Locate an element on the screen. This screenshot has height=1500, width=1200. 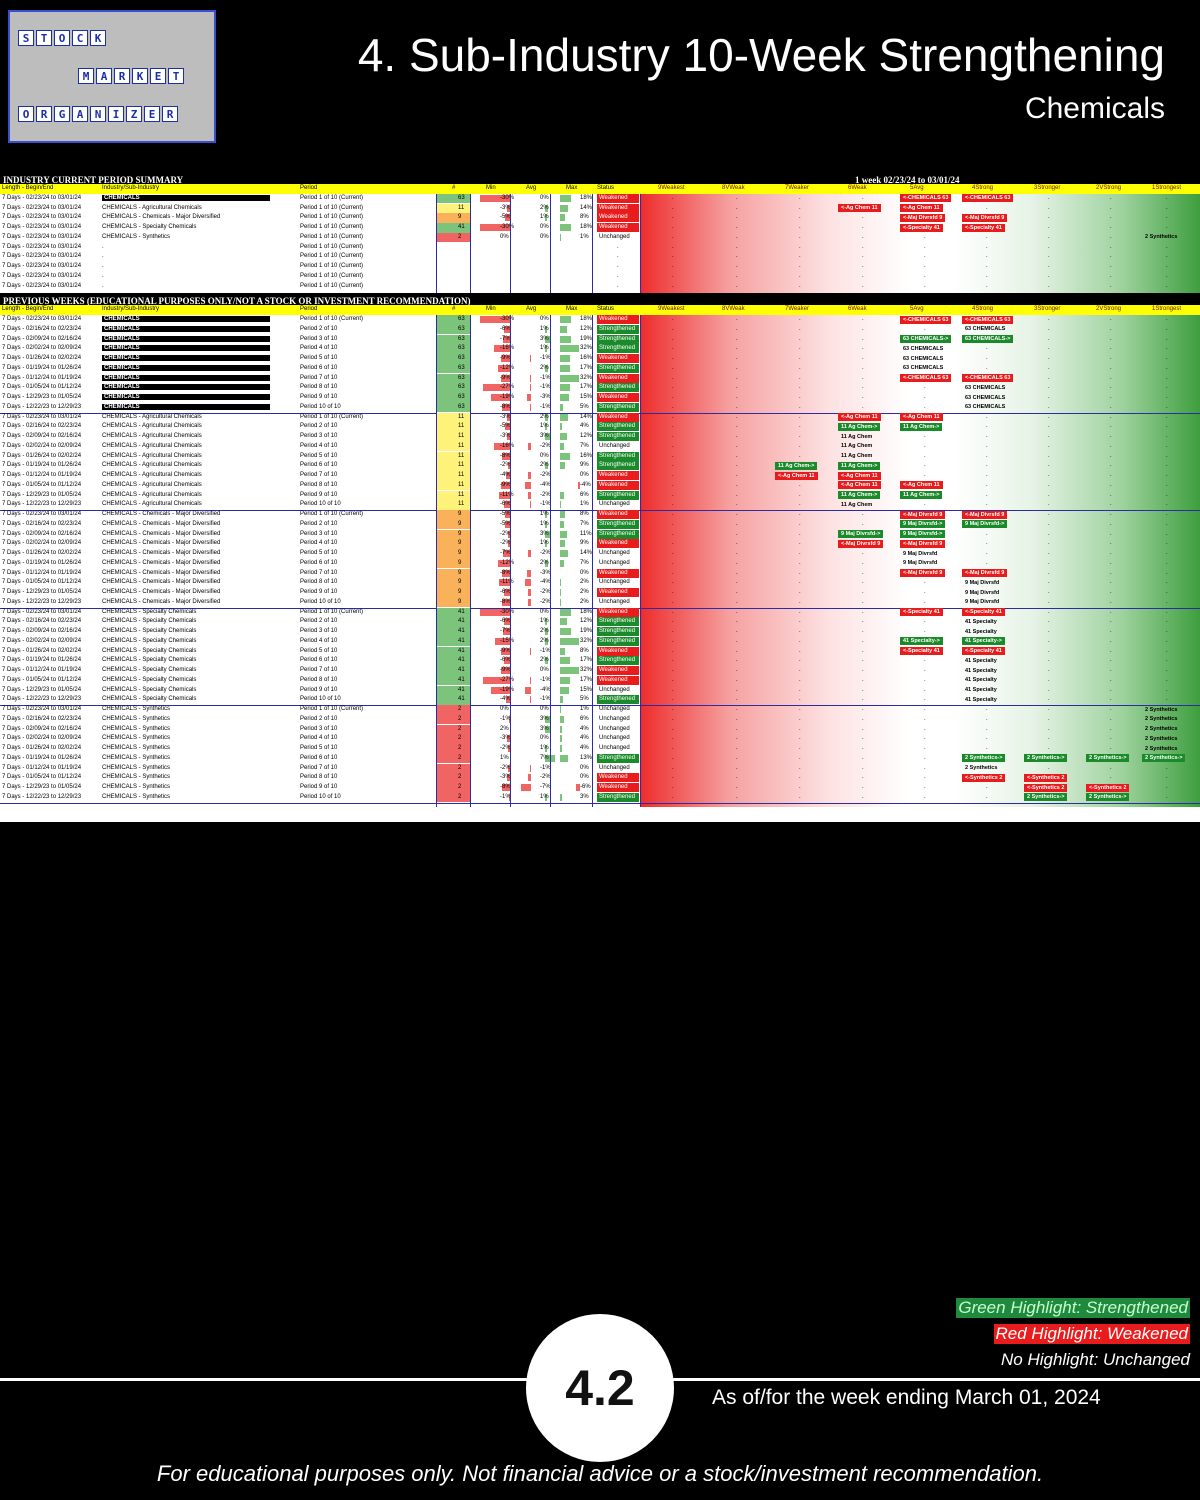
period-cell: Period 10 of 10 is located at coordinates (320, 406).